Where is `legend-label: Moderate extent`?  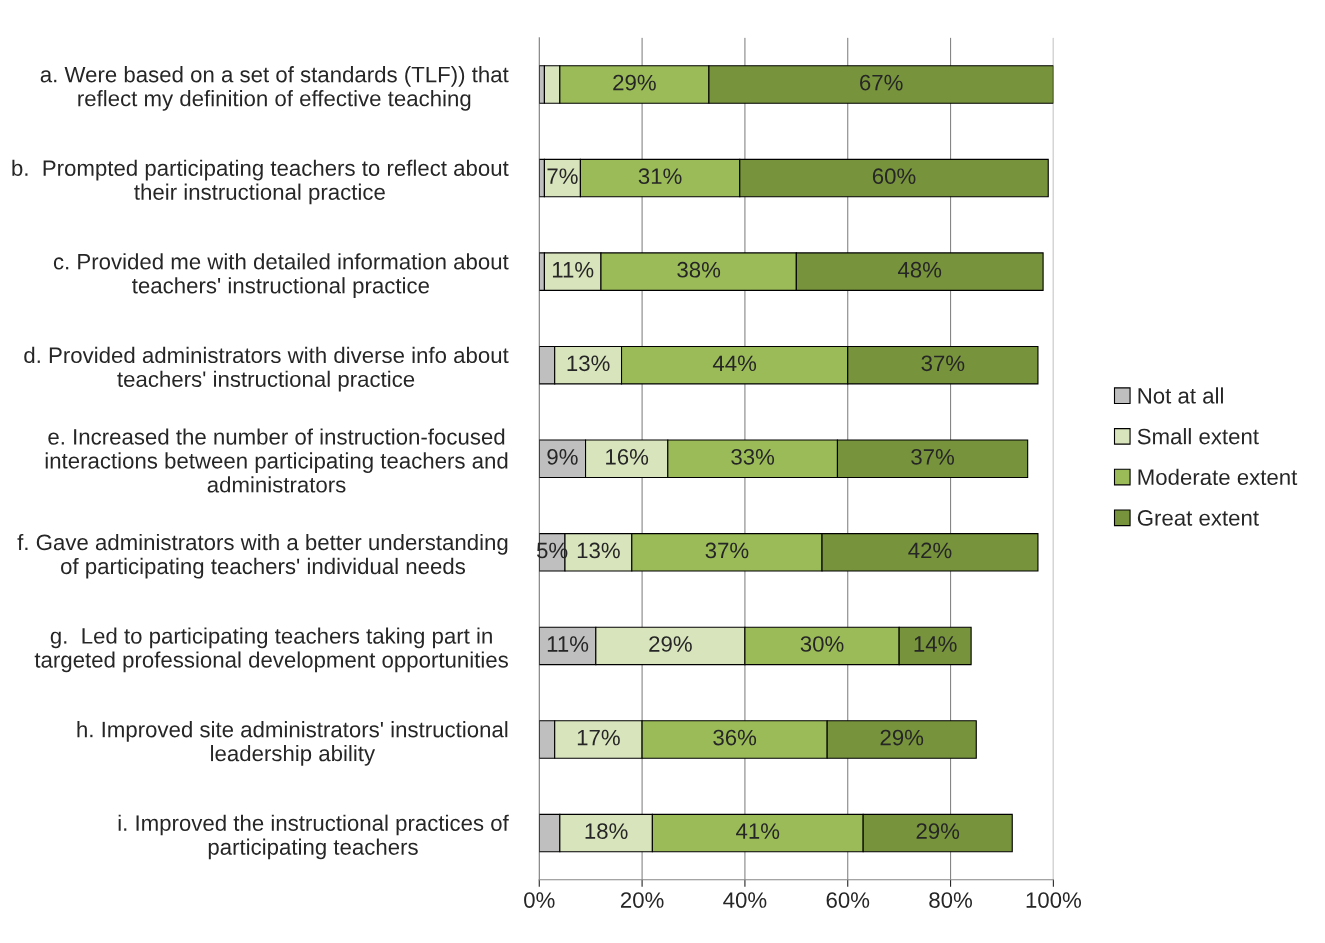
legend-label: Moderate extent is located at coordinates (1218, 477).